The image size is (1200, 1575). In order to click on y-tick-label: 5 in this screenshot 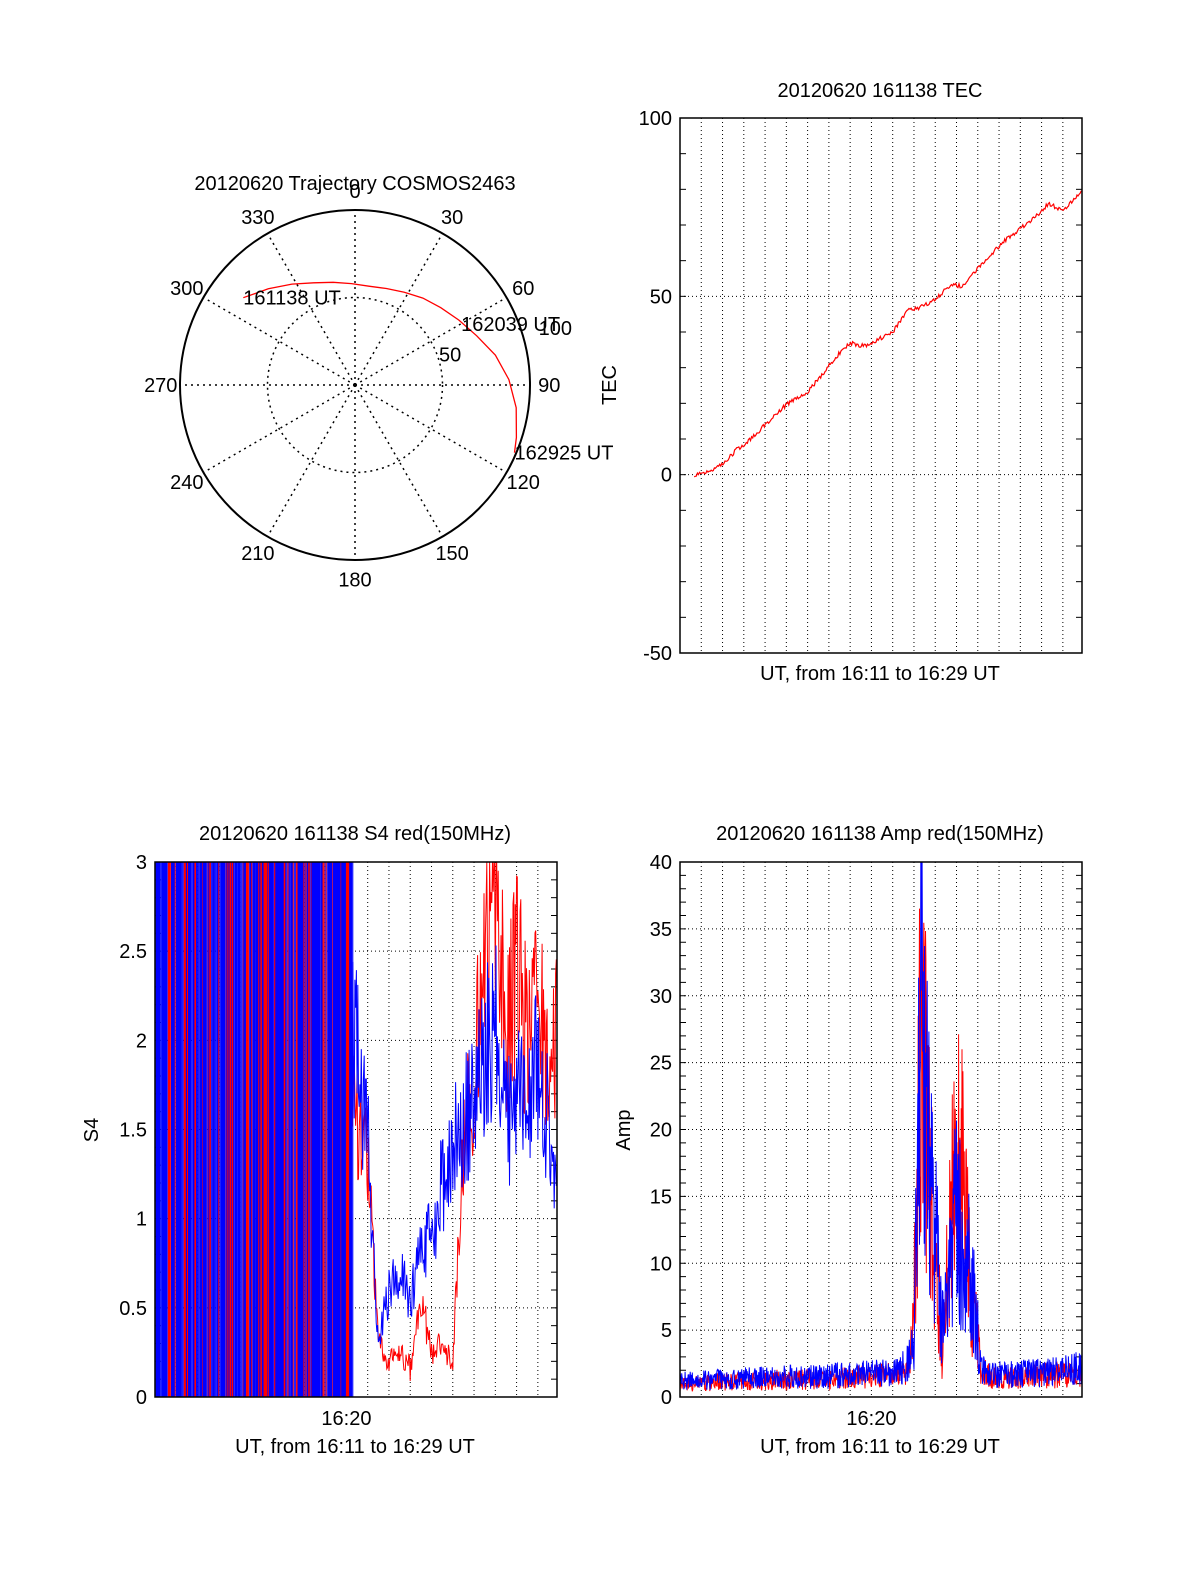, I will do `click(666, 1331)`.